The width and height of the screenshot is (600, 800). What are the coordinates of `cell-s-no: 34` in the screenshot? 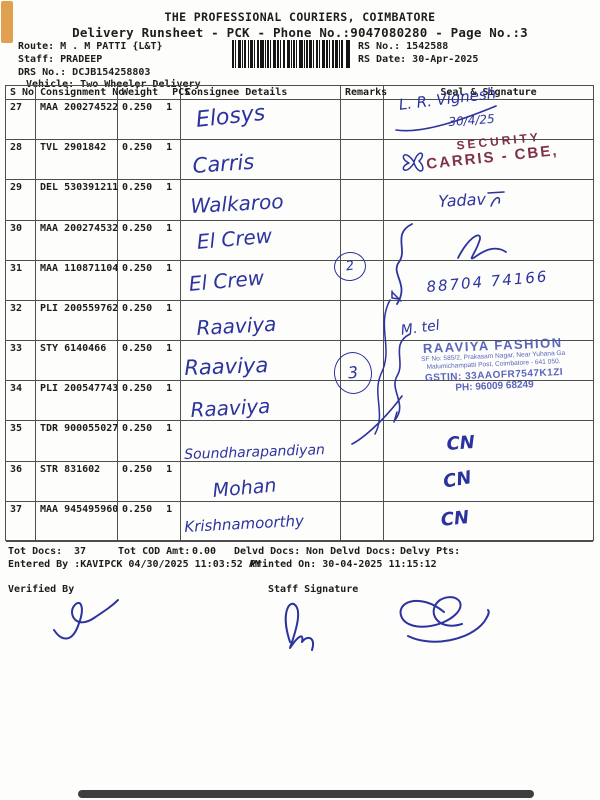 It's located at (21, 401).